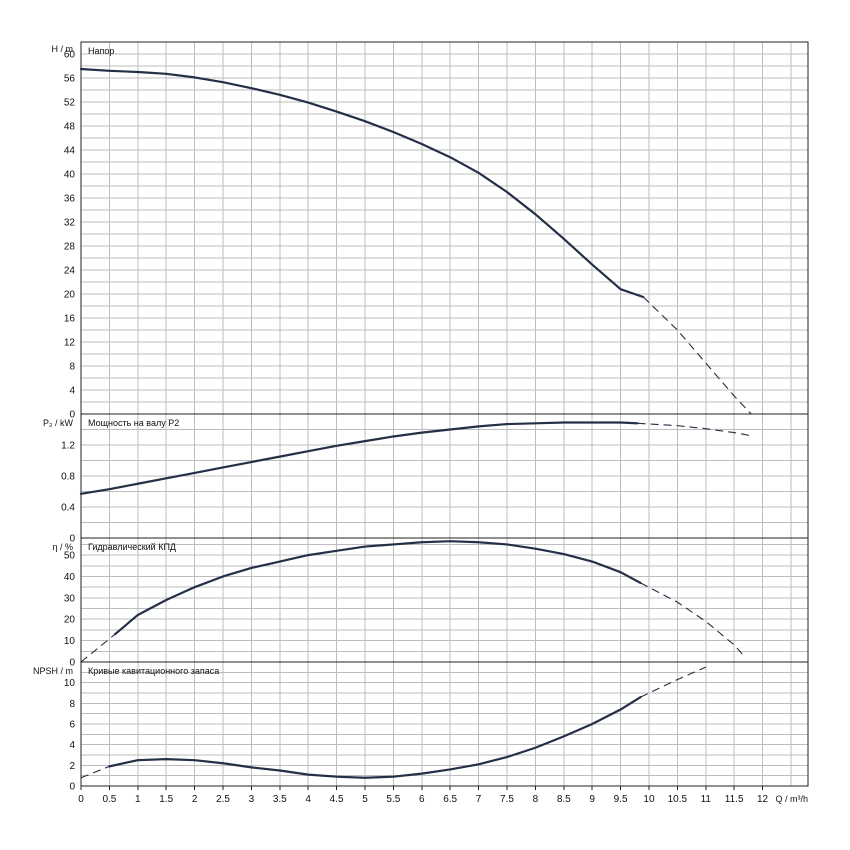 The width and height of the screenshot is (850, 850). What do you see at coordinates (81, 799) in the screenshot?
I see `x-tick-label: 0` at bounding box center [81, 799].